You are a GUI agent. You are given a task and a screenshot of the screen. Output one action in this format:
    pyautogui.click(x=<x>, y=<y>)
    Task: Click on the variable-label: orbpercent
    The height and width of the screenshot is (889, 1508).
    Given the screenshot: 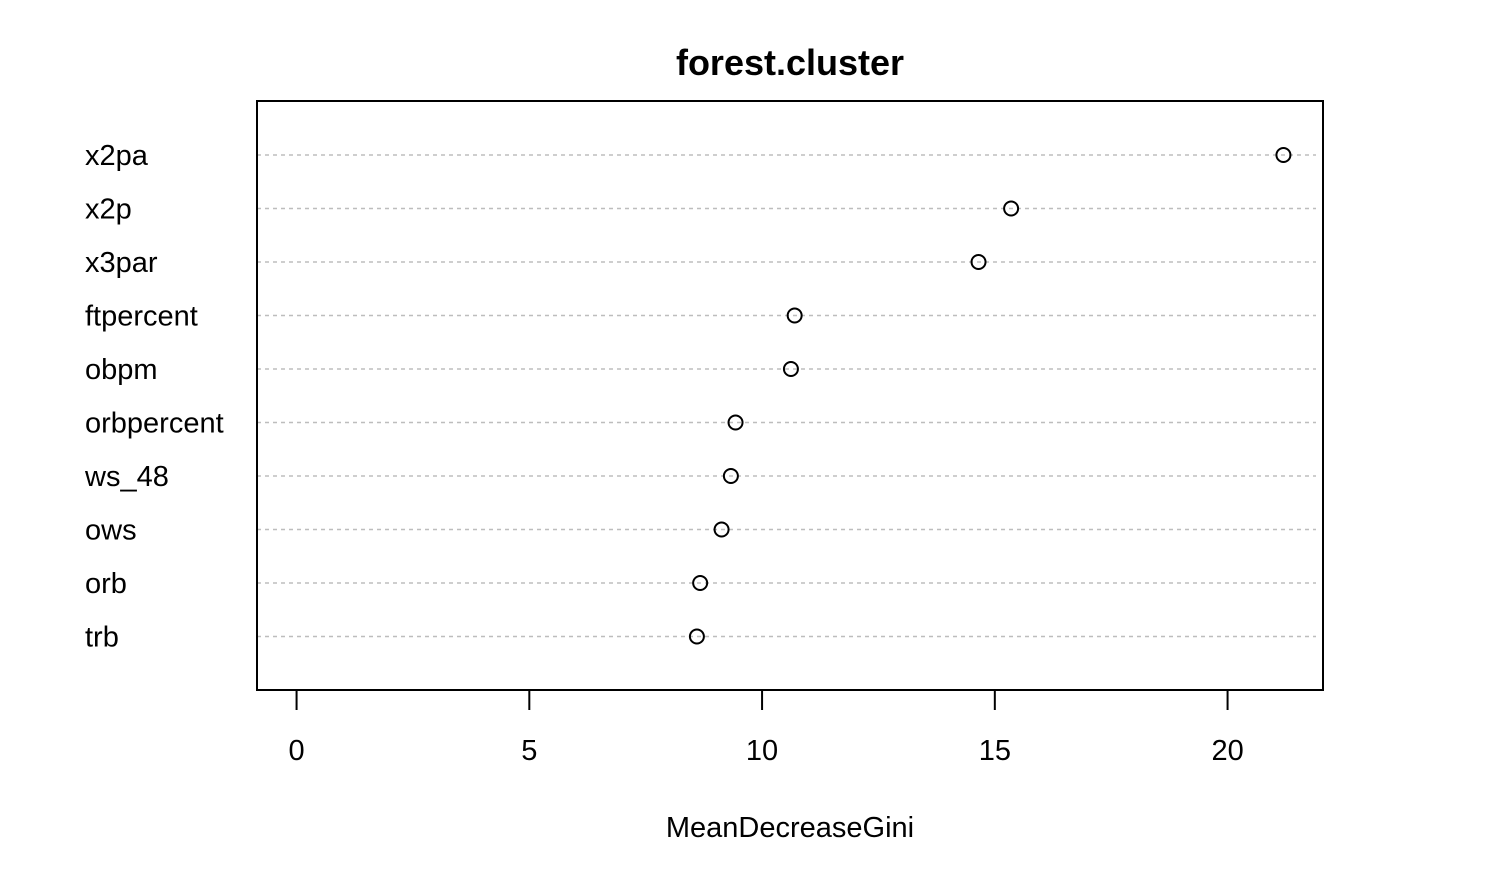 What is the action you would take?
    pyautogui.click(x=154, y=424)
    